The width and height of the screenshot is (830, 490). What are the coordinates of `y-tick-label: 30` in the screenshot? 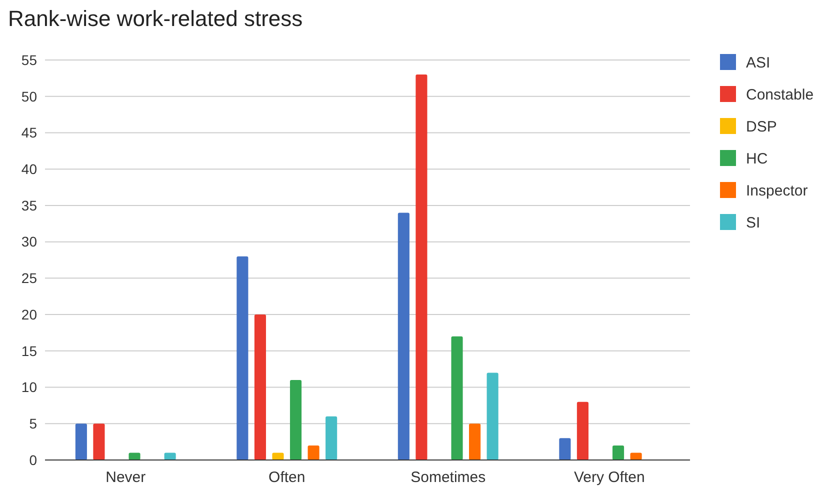 It's located at (29, 242).